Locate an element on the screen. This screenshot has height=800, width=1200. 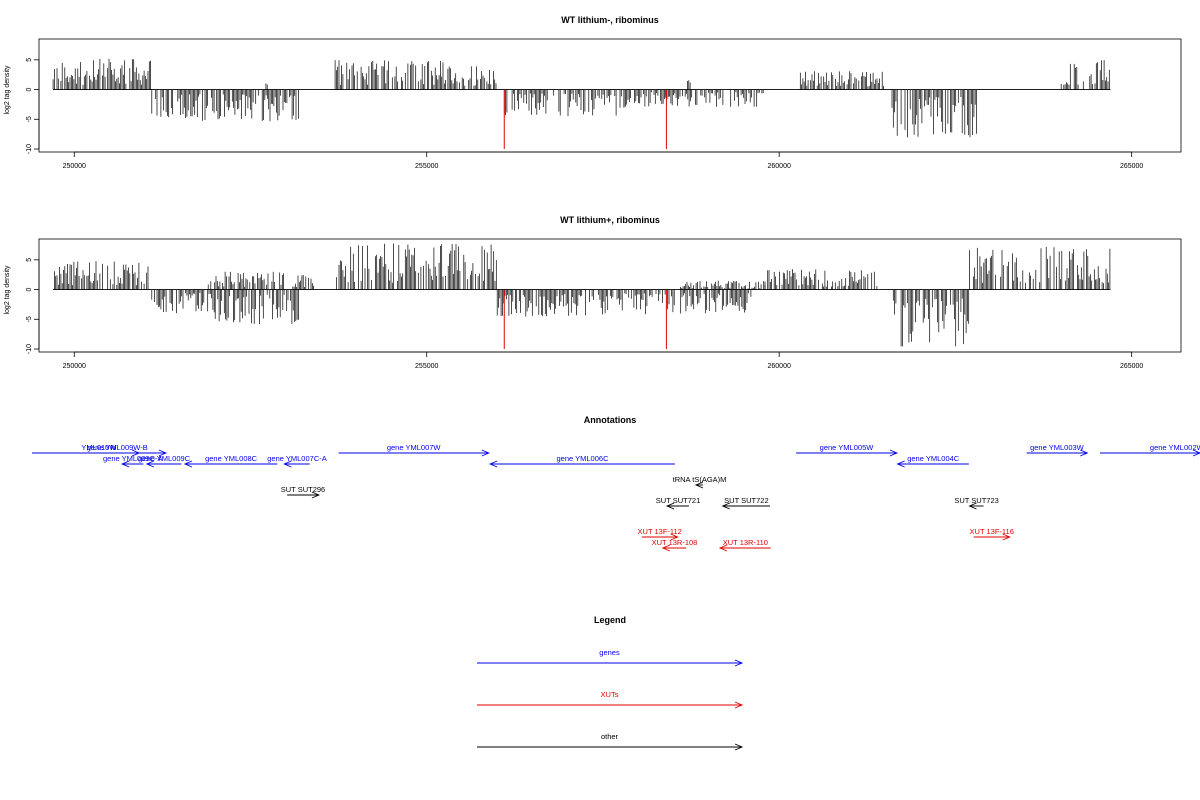
annotation-label: SUT SUT296 is located at coordinates (303, 489).